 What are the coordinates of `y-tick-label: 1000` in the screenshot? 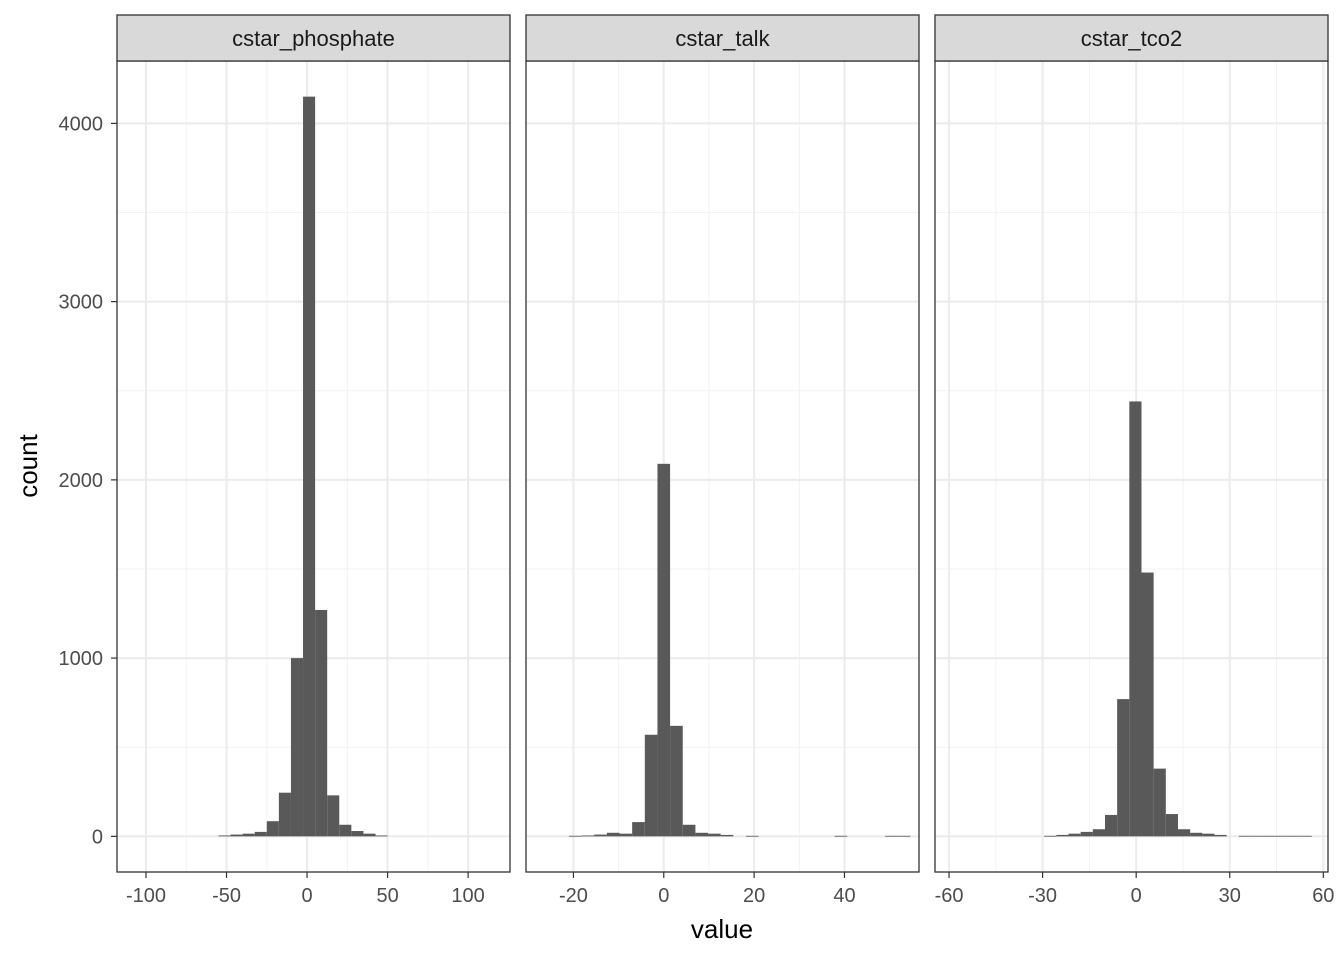 It's located at (81, 659).